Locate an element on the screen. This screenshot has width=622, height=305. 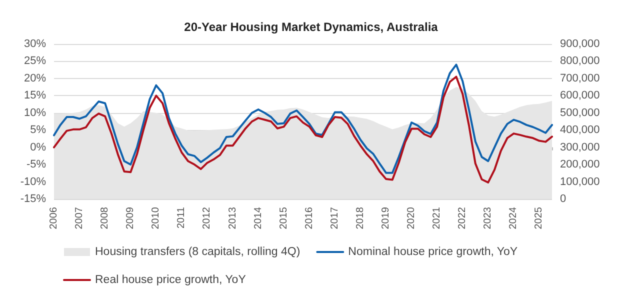
x-tick-label: 2008 is located at coordinates (105, 218).